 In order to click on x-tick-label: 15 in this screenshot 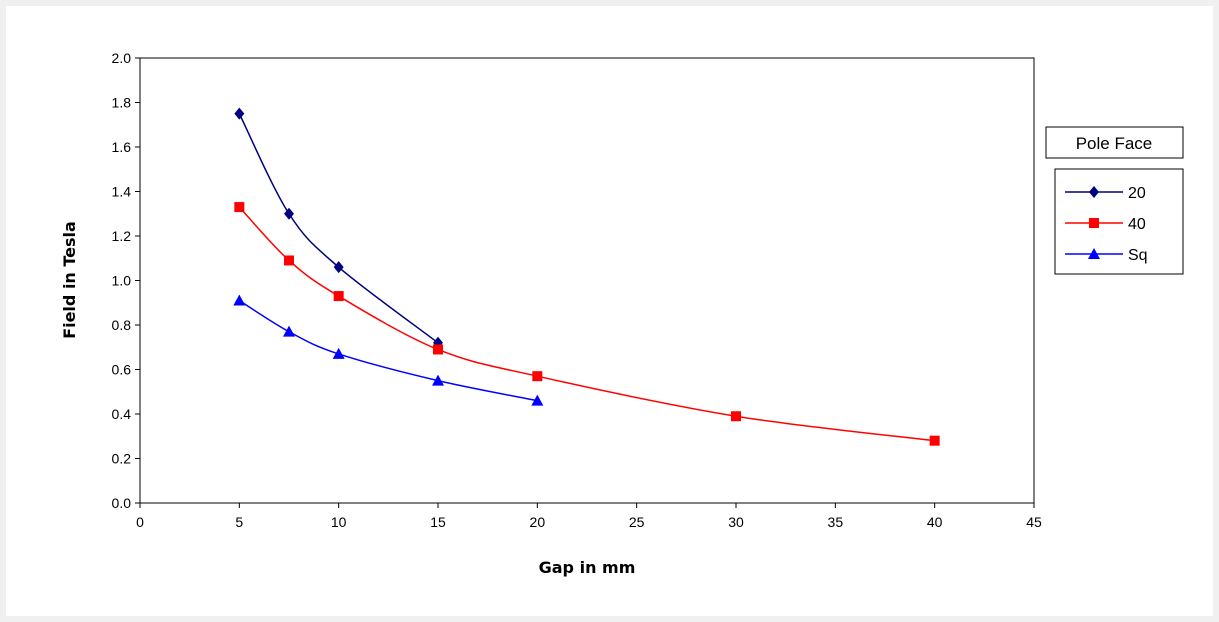, I will do `click(438, 522)`.